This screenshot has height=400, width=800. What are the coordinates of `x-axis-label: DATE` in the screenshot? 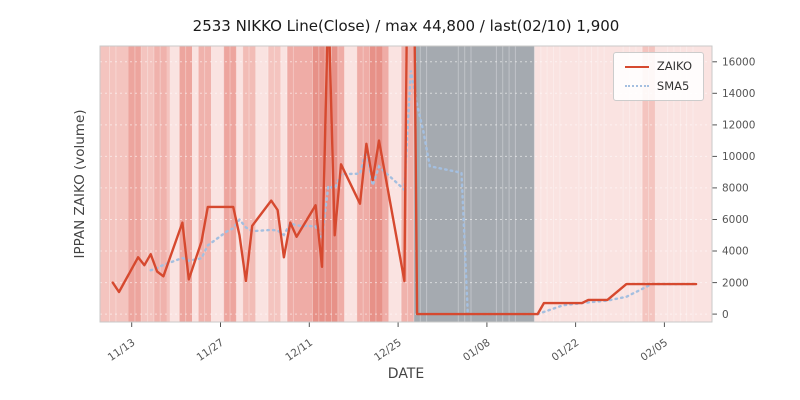 It's located at (406, 374).